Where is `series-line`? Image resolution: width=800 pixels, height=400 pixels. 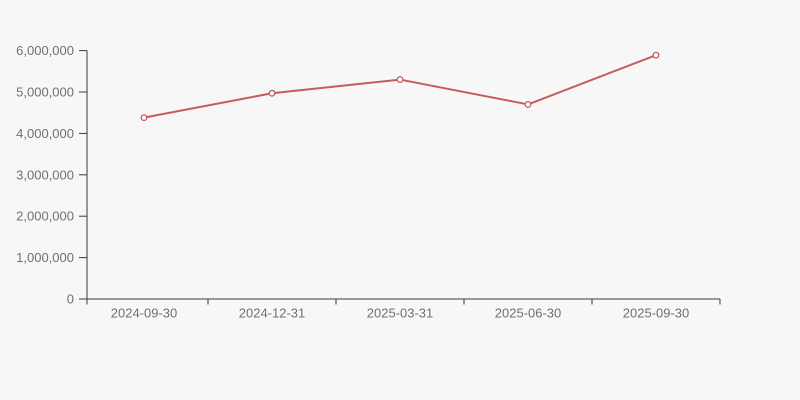 series-line is located at coordinates (400, 86).